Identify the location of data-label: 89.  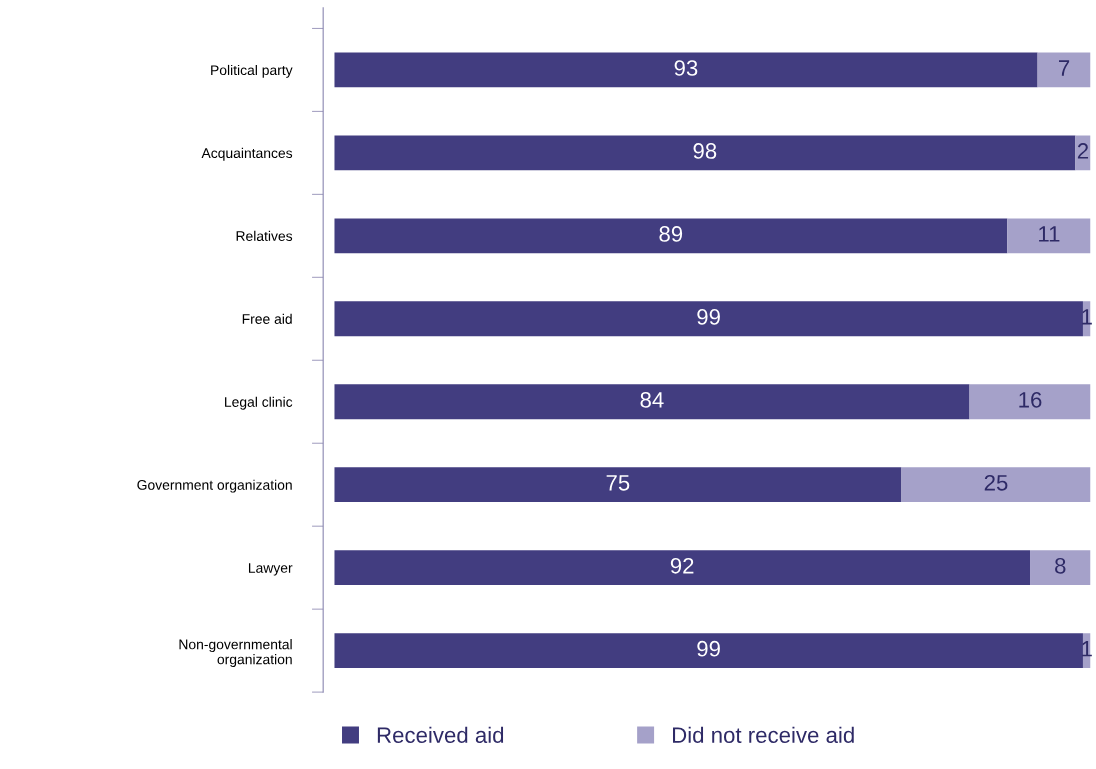
(671, 234).